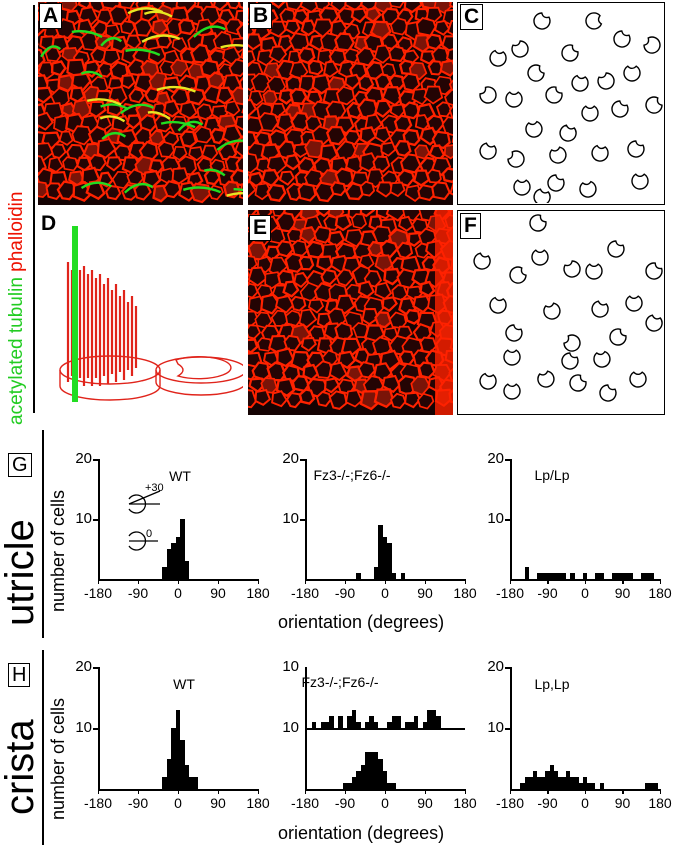  What do you see at coordinates (622, 803) in the screenshot?
I see `x-tick-label: 90` at bounding box center [622, 803].